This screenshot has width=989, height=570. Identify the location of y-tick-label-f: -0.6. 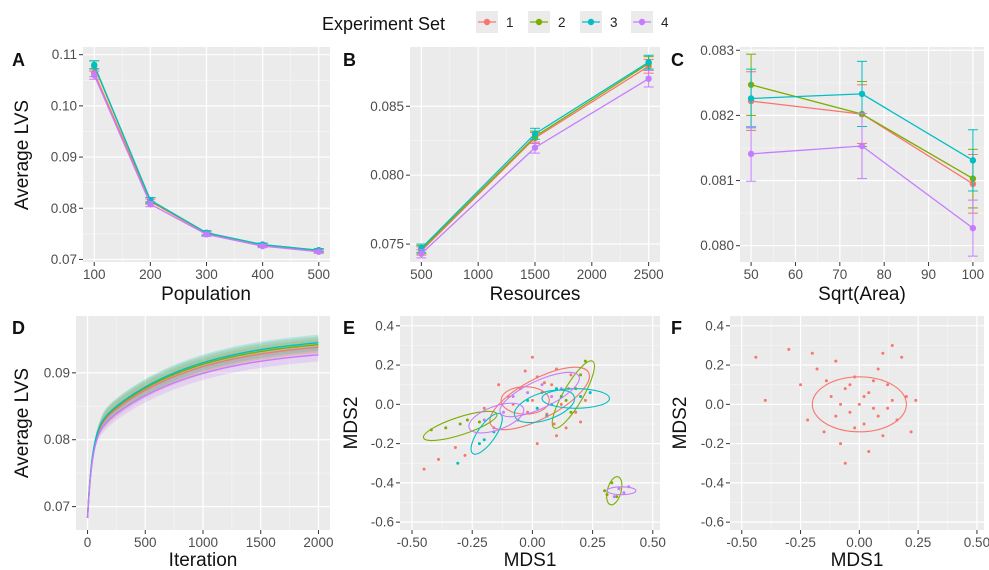
(712, 522).